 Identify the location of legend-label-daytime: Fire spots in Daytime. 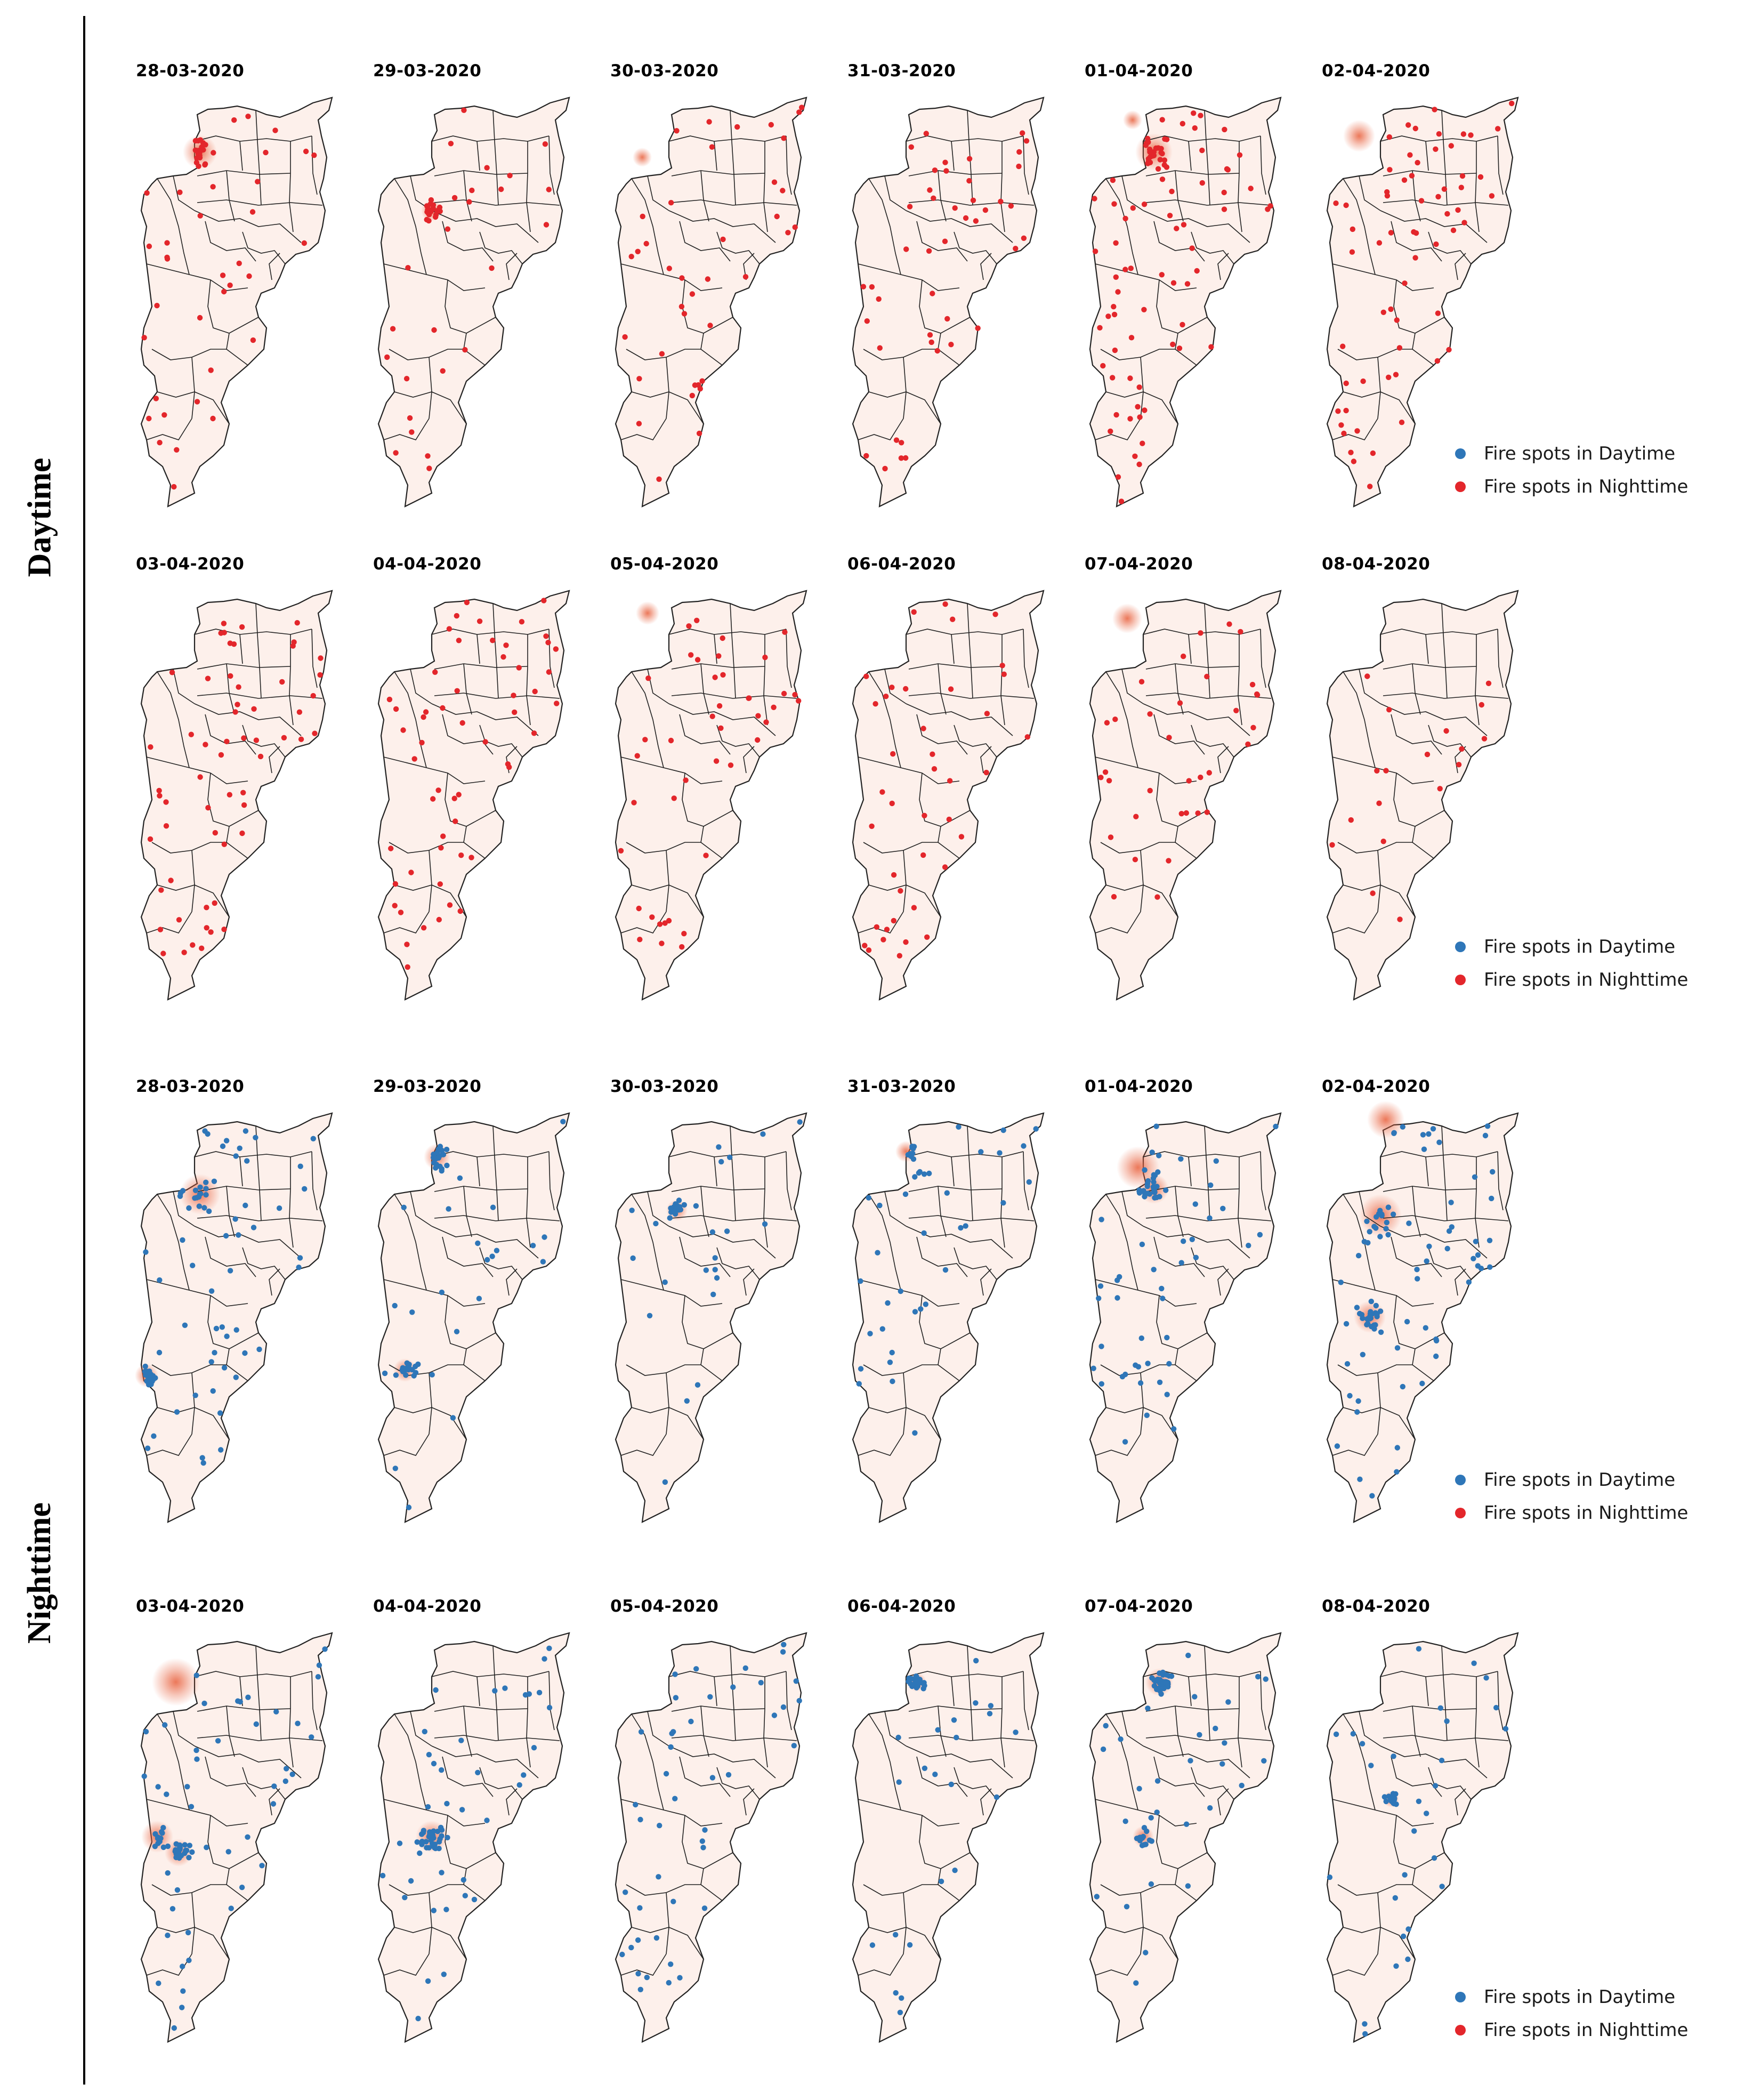
(1580, 1480).